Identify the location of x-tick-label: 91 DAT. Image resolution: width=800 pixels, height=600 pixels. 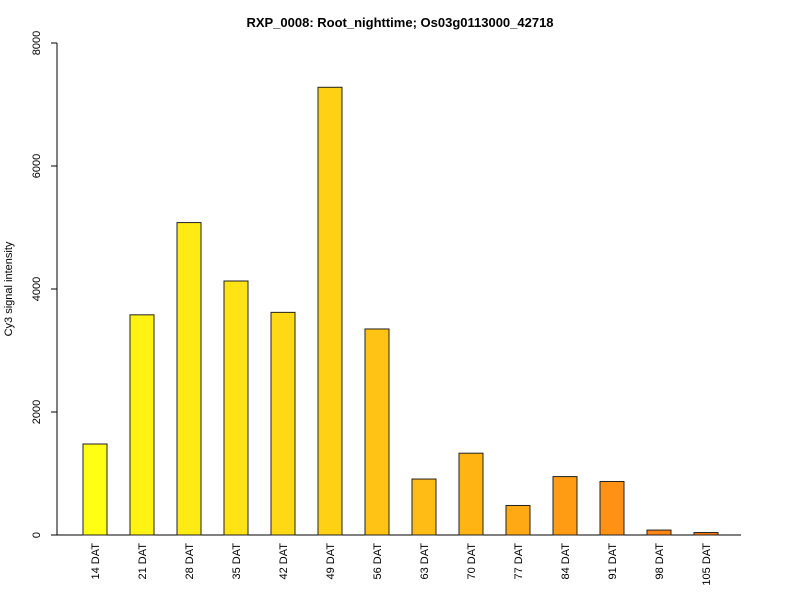
(613, 561).